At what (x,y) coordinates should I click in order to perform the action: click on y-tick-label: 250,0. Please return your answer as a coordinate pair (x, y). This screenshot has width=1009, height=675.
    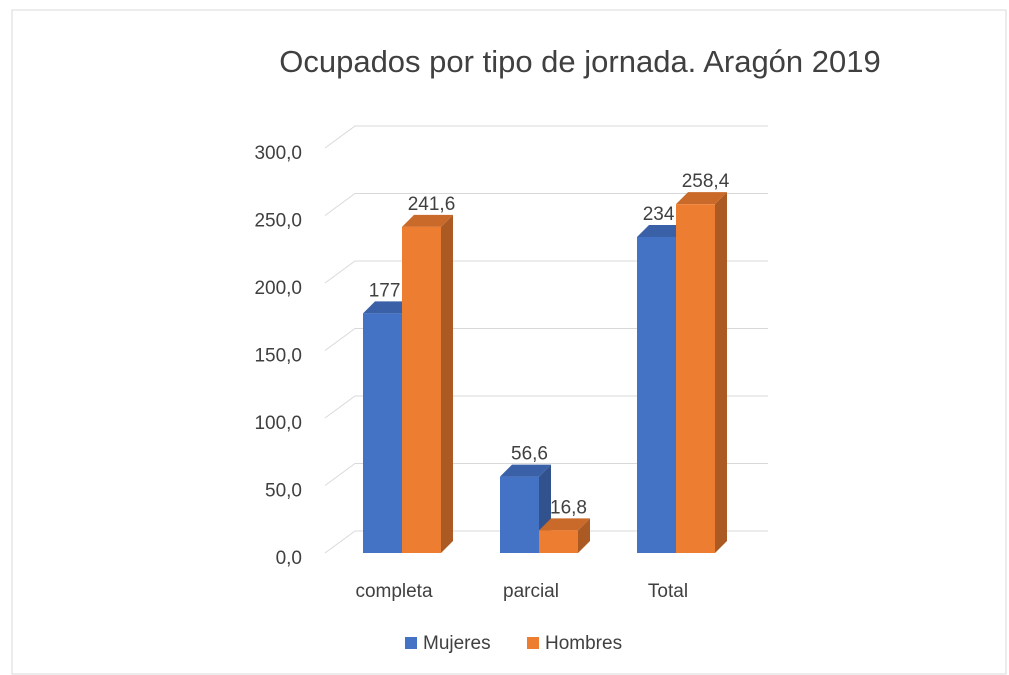
    Looking at the image, I should click on (278, 221).